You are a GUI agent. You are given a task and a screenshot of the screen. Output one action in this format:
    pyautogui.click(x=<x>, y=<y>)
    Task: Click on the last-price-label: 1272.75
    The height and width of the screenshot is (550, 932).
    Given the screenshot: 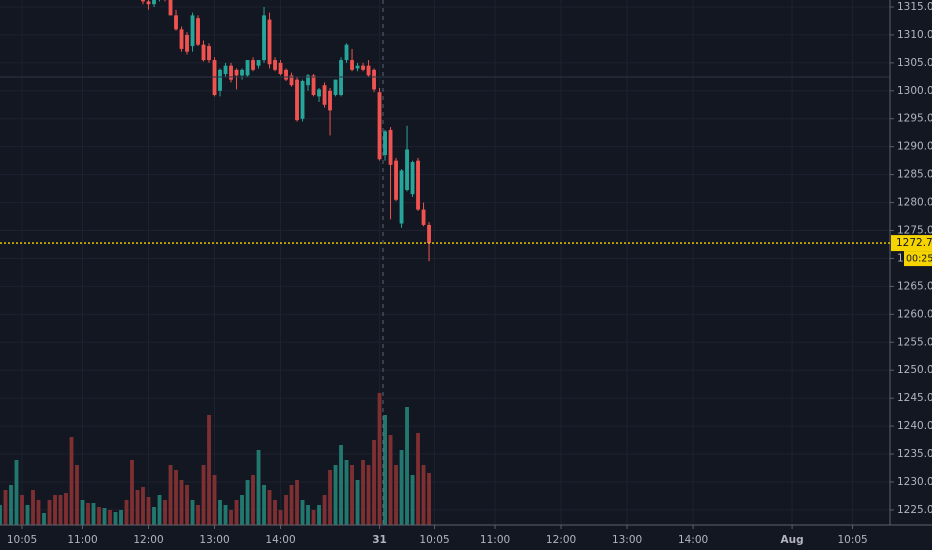 What is the action you would take?
    pyautogui.click(x=914, y=243)
    